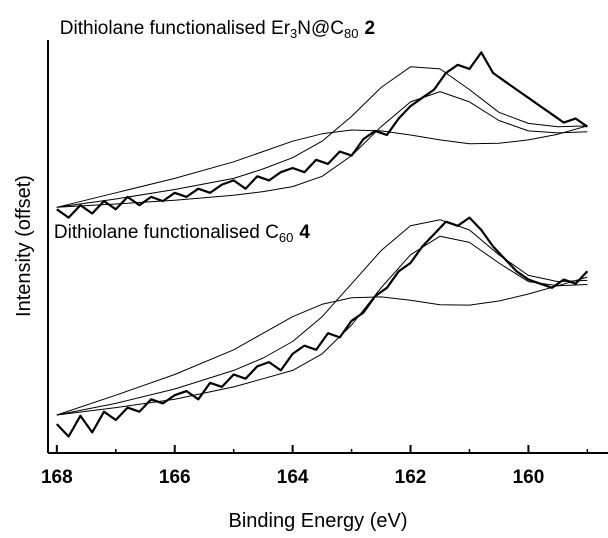 The width and height of the screenshot is (608, 538). I want to click on annotation: Dithiolane functionalised Er3N@C80 2, so click(217, 29).